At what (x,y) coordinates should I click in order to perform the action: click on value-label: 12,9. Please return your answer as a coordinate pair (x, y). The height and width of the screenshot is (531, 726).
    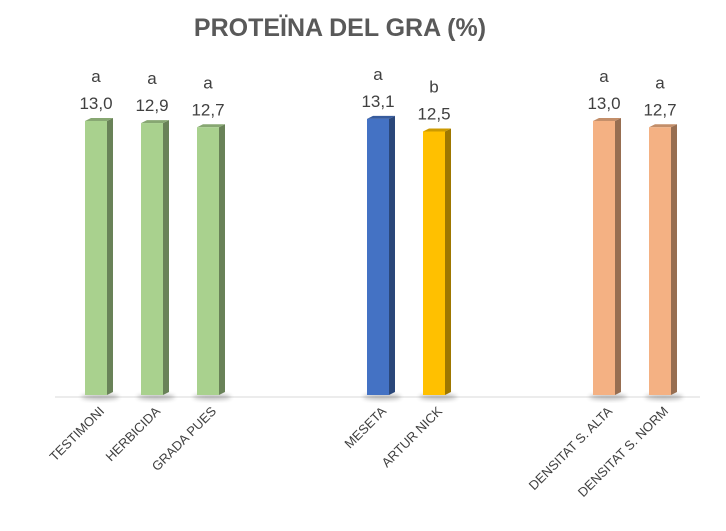
    Looking at the image, I should click on (151, 105).